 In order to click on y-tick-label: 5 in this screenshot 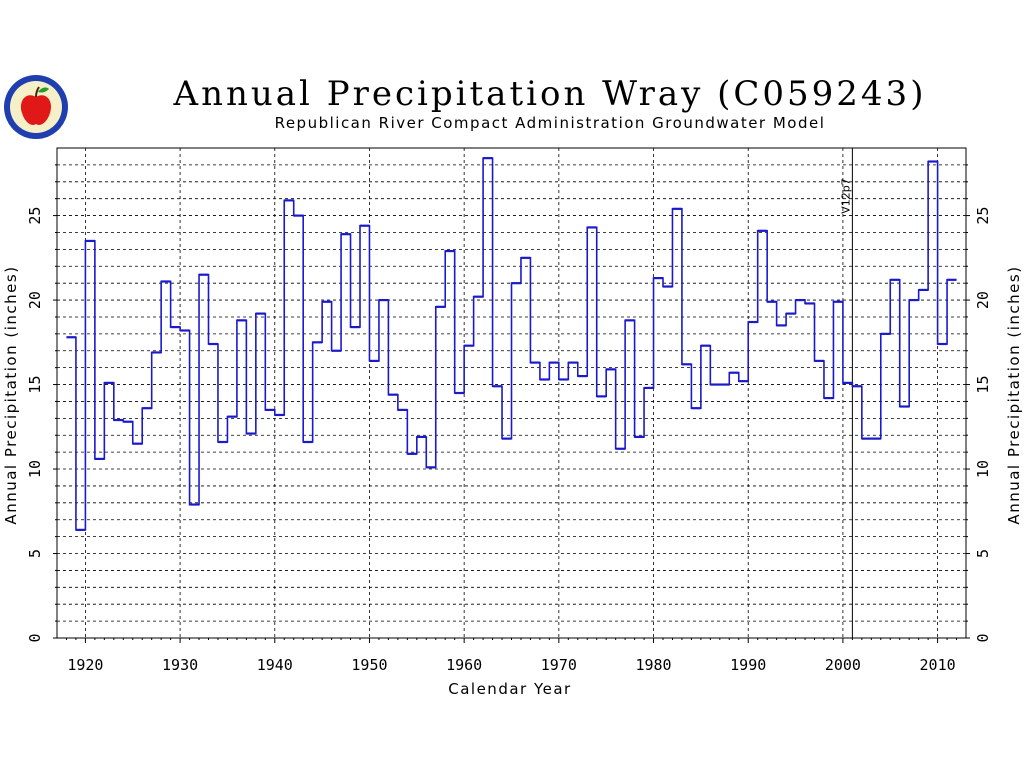, I will do `click(35, 553)`.